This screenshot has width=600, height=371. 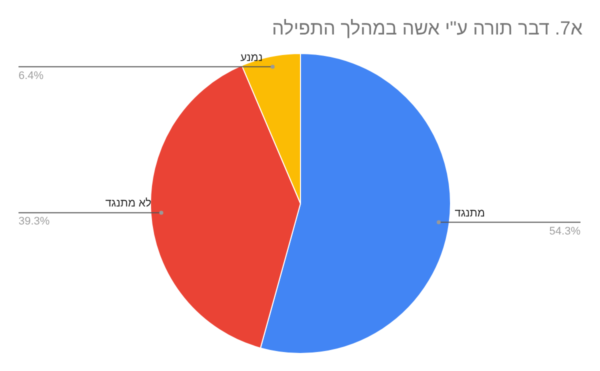 I want to click on slice-label: מתנגד, so click(x=469, y=213).